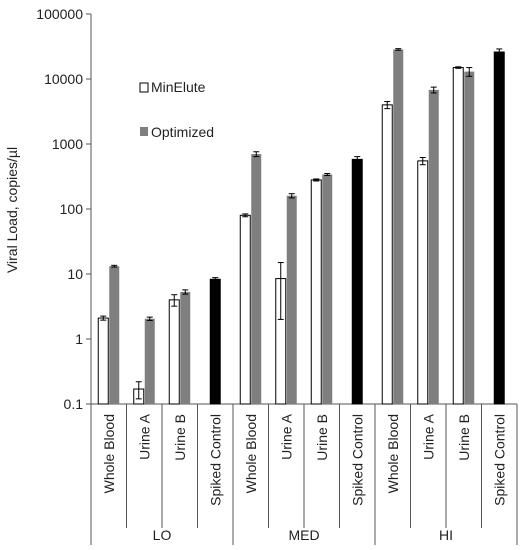 This screenshot has width=522, height=550. What do you see at coordinates (303, 535) in the screenshot?
I see `group-label: MED` at bounding box center [303, 535].